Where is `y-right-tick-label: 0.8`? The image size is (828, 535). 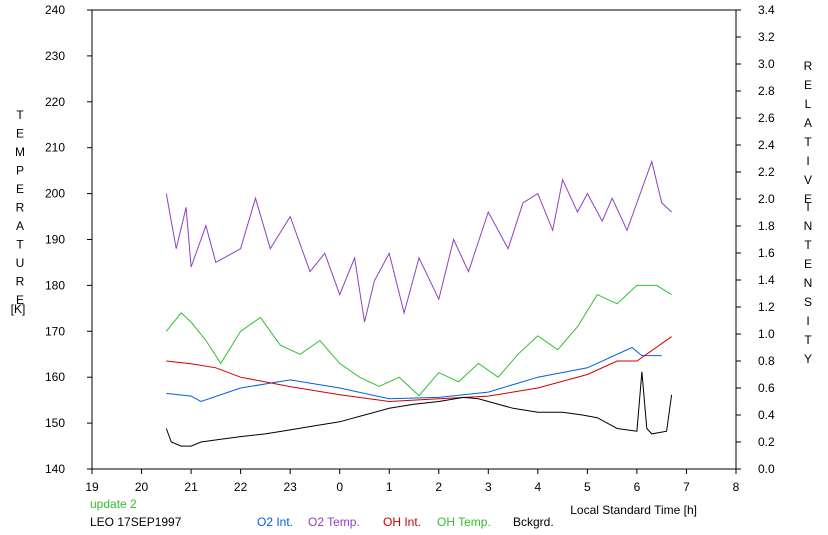
y-right-tick-label: 0.8 is located at coordinates (766, 361).